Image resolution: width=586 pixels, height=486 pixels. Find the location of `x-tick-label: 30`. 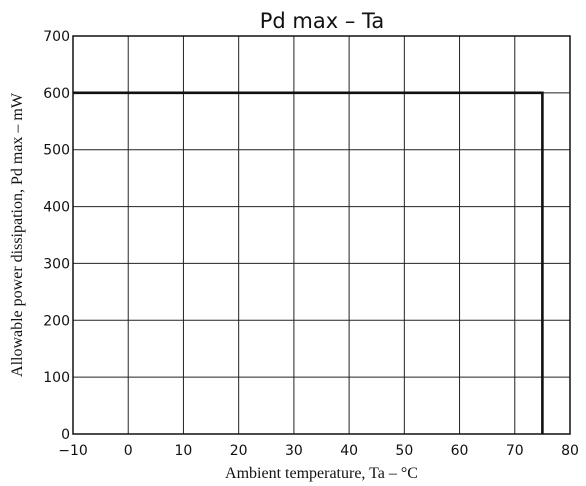

x-tick-label: 30 is located at coordinates (294, 451).